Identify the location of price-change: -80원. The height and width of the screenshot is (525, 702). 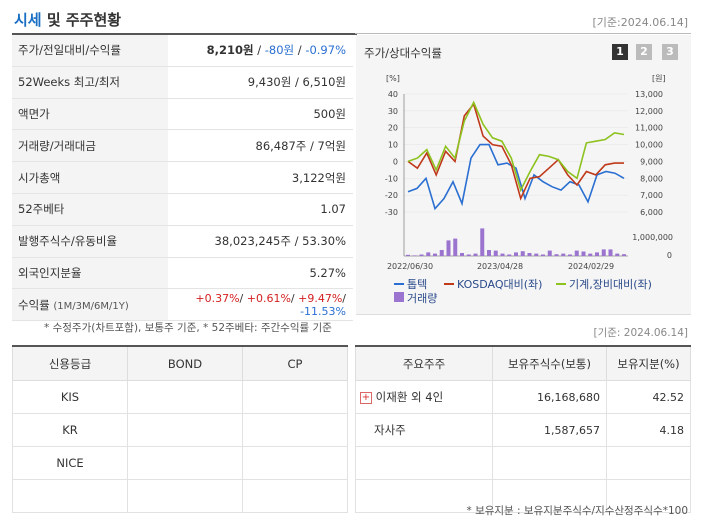
(279, 50).